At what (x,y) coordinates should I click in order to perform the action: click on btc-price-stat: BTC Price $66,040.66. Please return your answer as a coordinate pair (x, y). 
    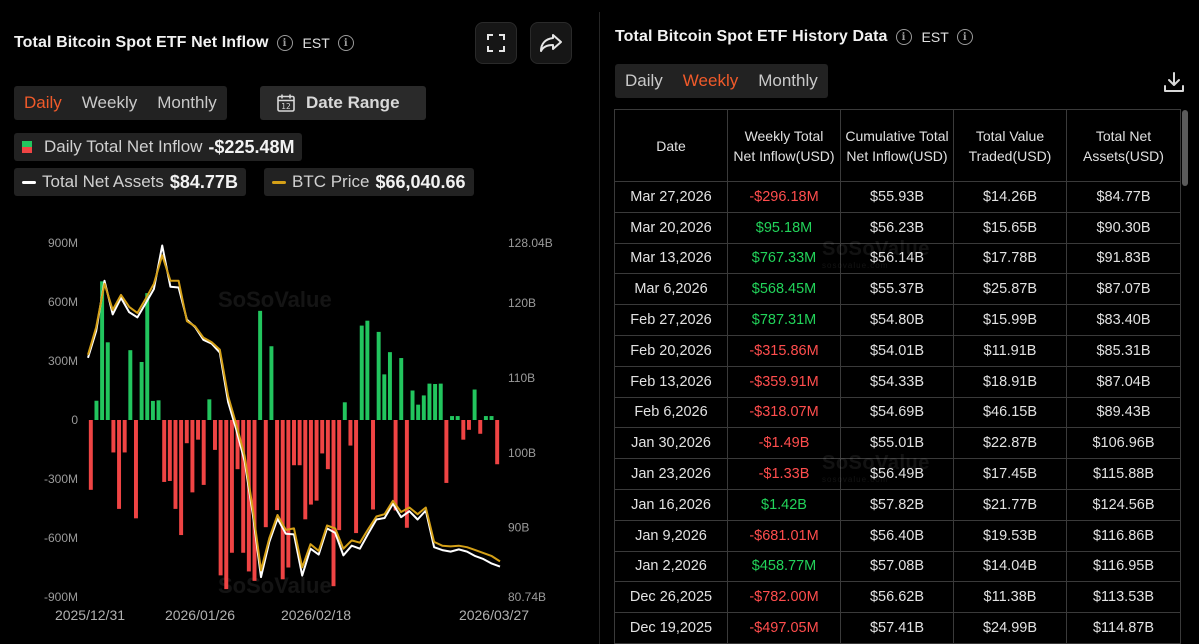
    Looking at the image, I should click on (369, 182).